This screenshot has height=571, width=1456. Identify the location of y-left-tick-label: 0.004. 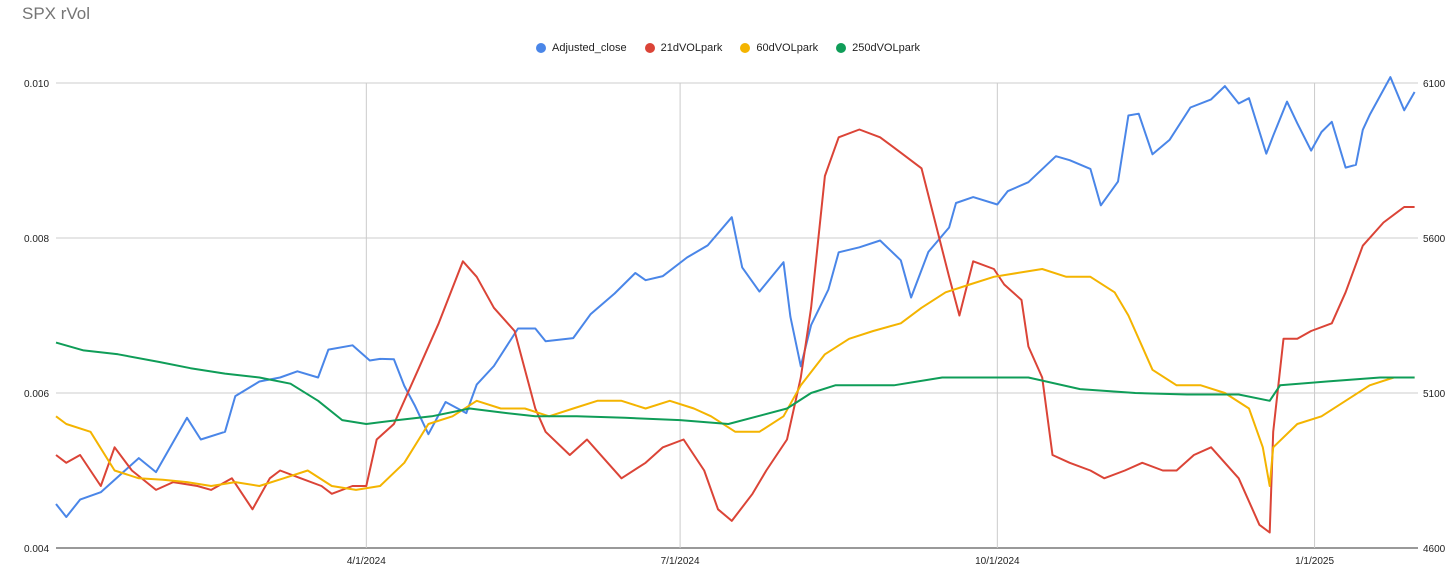
(36, 549).